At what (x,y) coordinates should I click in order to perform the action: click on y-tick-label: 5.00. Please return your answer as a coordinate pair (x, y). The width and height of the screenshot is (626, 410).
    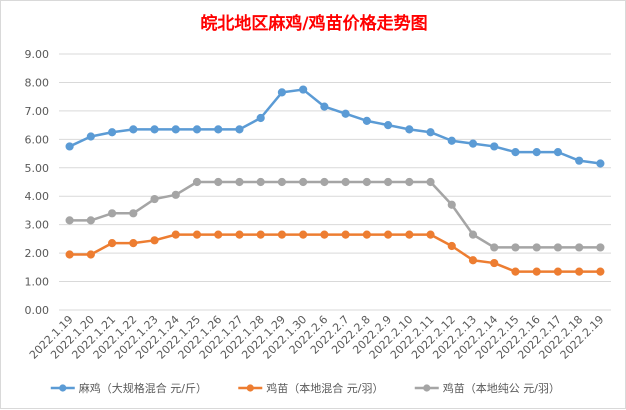
    Looking at the image, I should click on (37, 168).